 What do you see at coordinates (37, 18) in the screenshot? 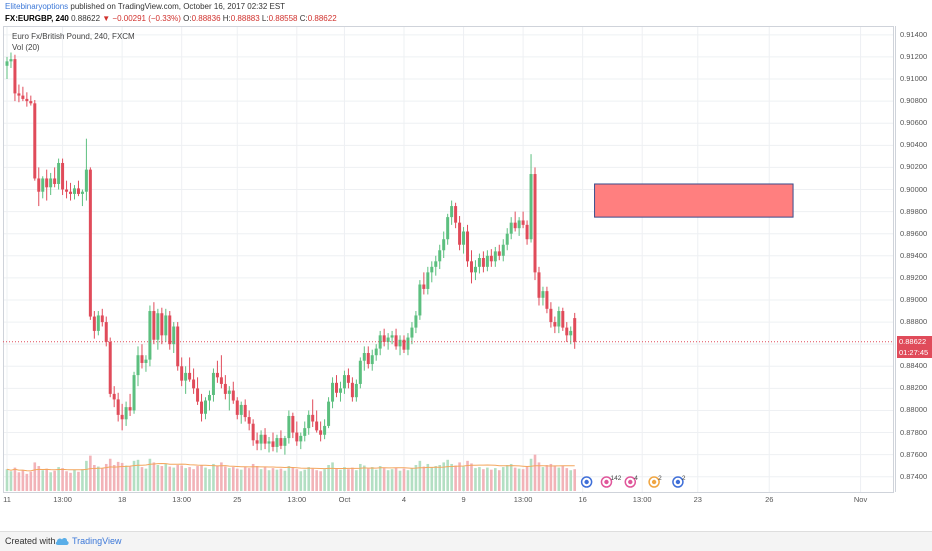
I see `symbol-label: FX:EURGBP, 240` at bounding box center [37, 18].